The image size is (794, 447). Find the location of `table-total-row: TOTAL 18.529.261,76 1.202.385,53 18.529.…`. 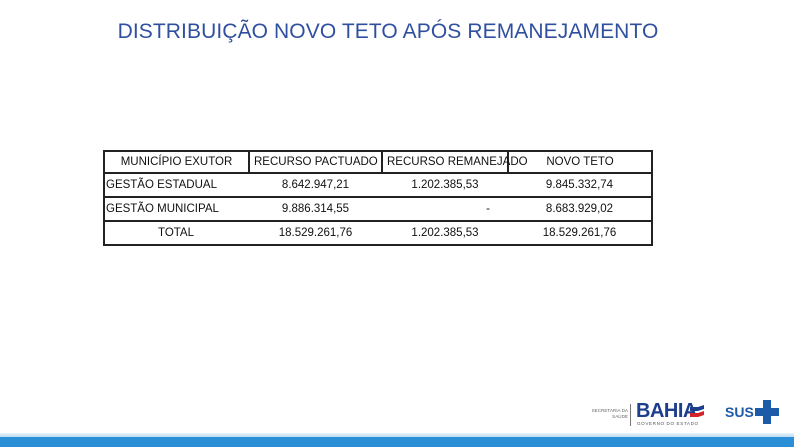

table-total-row: TOTAL 18.529.261,76 1.202.385,53 18.529.… is located at coordinates (378, 233).